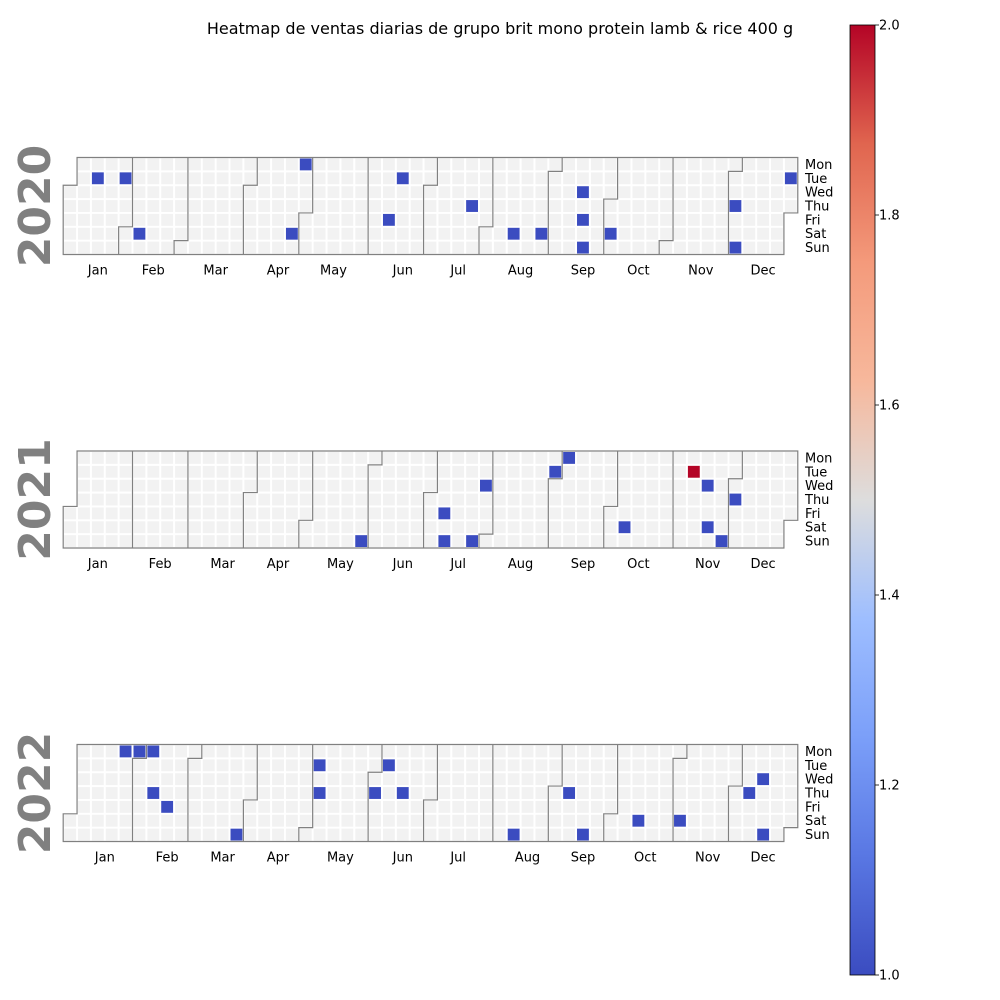 The height and width of the screenshot is (1000, 1000). Describe the element at coordinates (817, 542) in the screenshot. I see `weekday-tick-label: Sun` at that location.